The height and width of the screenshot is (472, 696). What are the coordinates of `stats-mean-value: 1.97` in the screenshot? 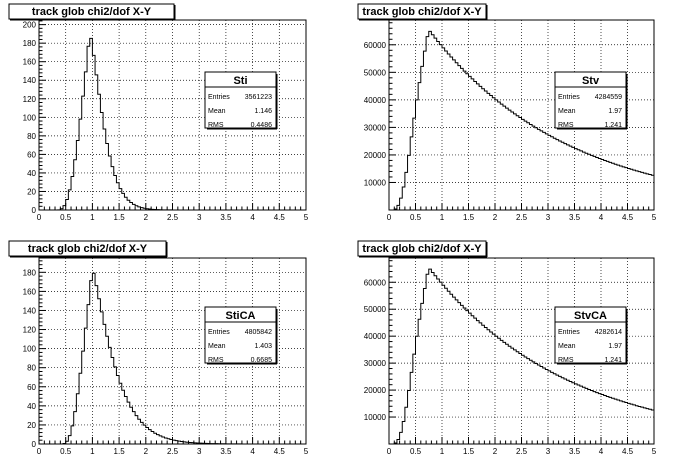 It's located at (615, 346).